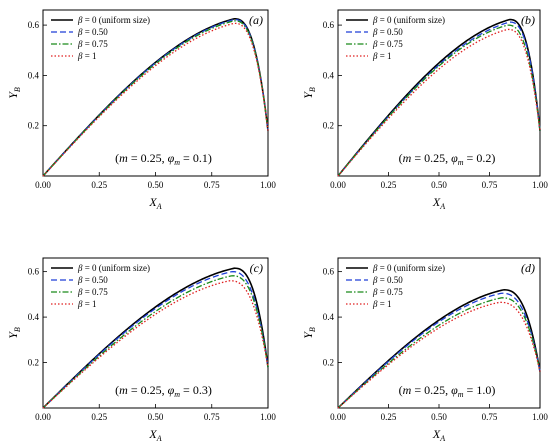 This screenshot has height=448, width=550. Describe the element at coordinates (447, 391) in the screenshot. I see `condition-annotation: (m = 0.25, φm = 1.0)` at that location.